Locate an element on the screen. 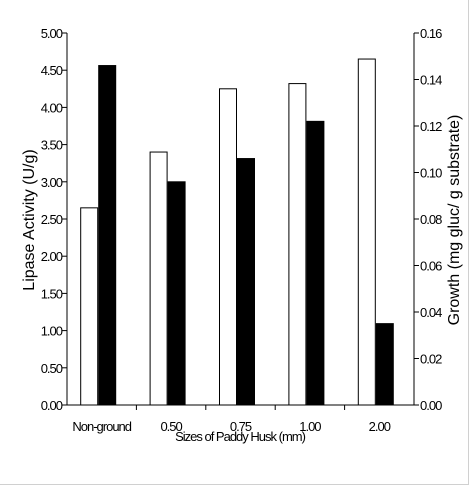 This screenshot has height=486, width=470. y-tick-label-right: 0.00 is located at coordinates (431, 405).